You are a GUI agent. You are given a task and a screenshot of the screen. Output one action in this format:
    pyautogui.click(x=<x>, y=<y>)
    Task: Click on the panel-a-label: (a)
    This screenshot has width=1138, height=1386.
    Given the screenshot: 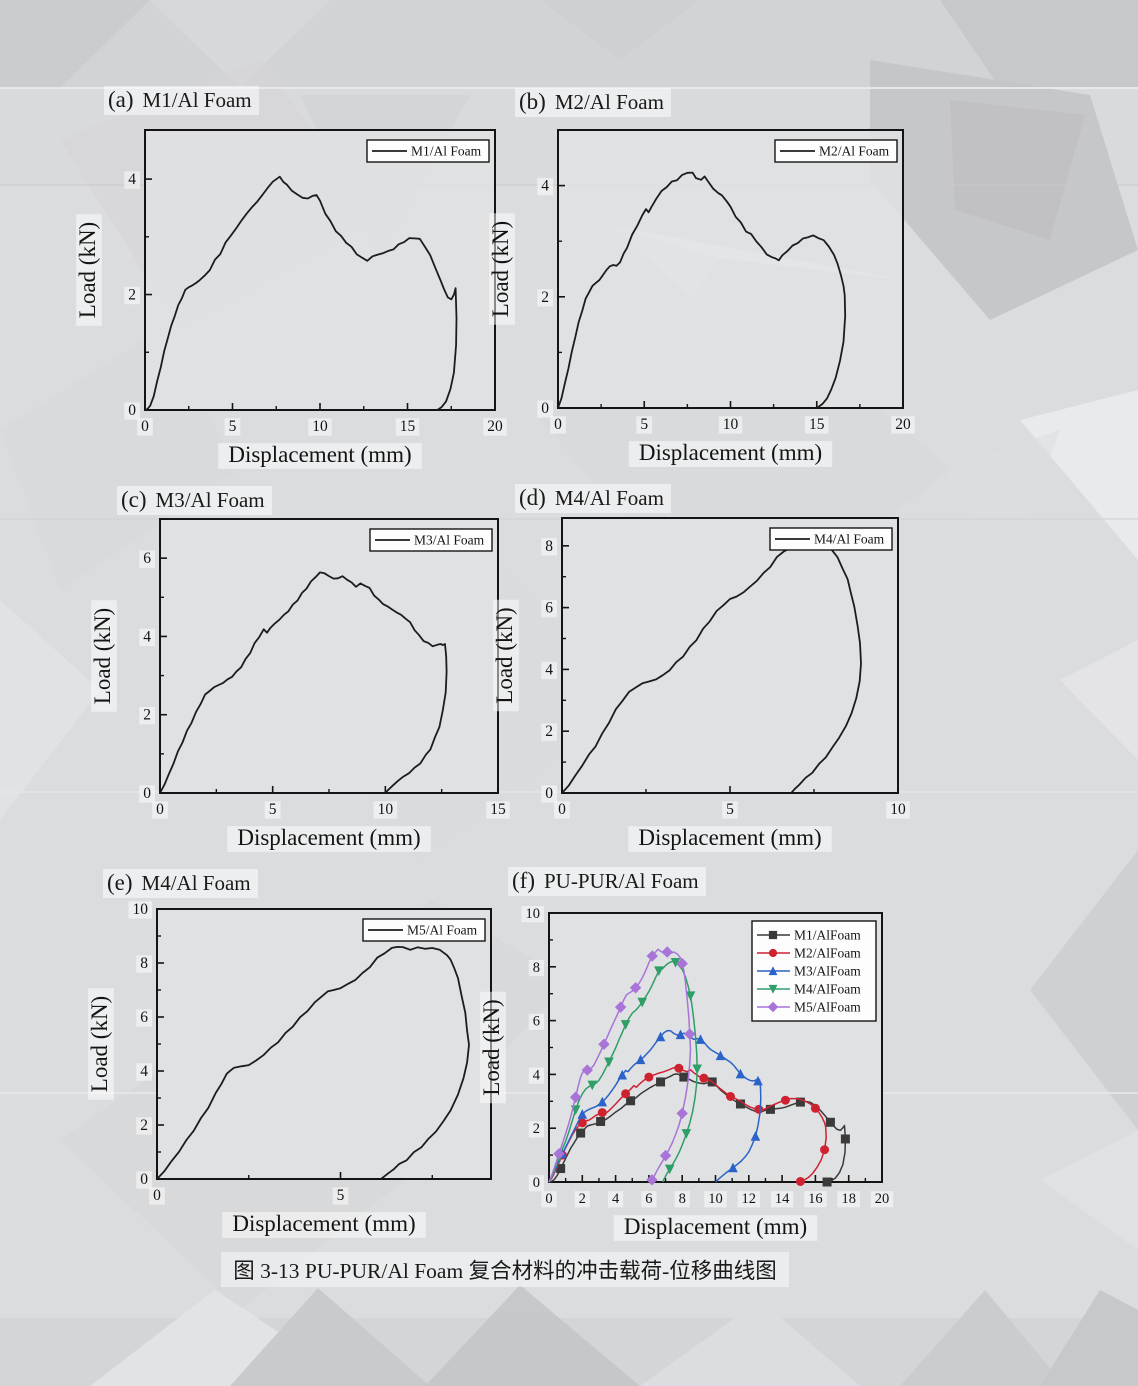 What is the action you would take?
    pyautogui.click(x=121, y=99)
    